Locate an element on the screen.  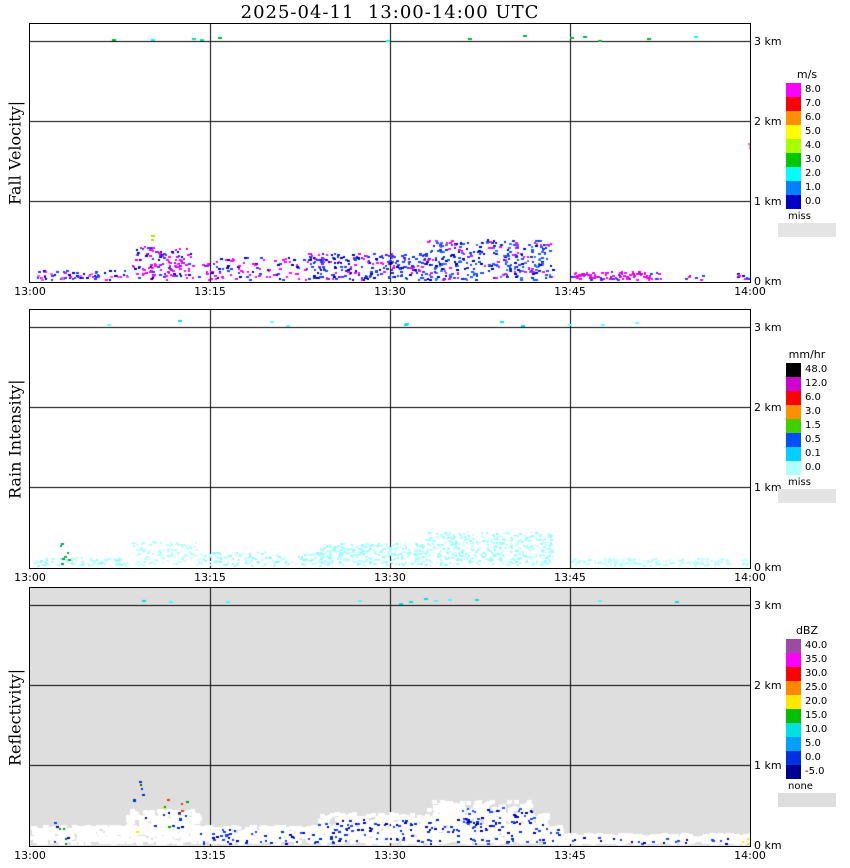
legend-value-label: 4.0 is located at coordinates (813, 145).